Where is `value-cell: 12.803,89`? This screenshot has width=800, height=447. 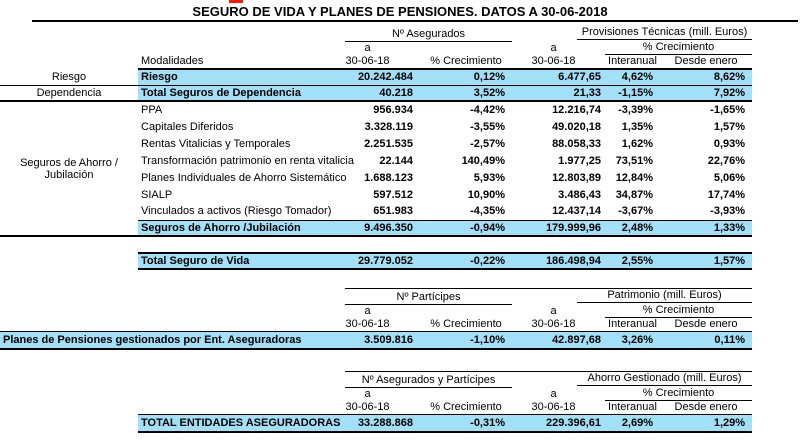
value-cell: 12.803,89 is located at coordinates (576, 177).